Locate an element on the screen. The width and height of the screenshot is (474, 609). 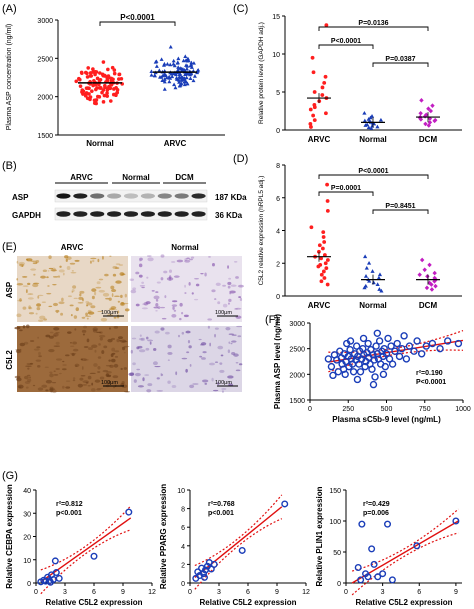
x-tick-label: 1000 is located at coordinates (463, 409).